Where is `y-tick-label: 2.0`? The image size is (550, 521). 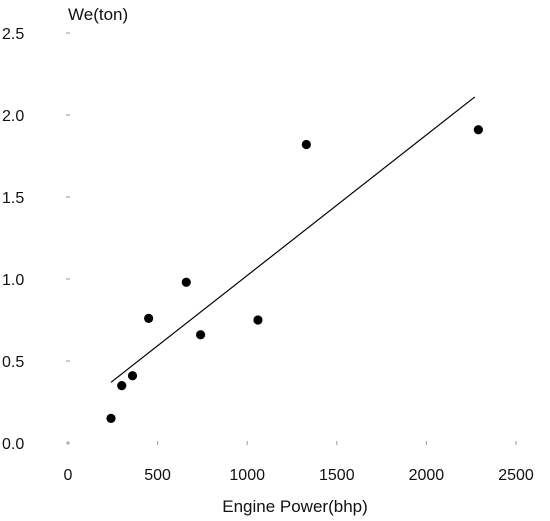 y-tick-label: 2.0 is located at coordinates (13, 116).